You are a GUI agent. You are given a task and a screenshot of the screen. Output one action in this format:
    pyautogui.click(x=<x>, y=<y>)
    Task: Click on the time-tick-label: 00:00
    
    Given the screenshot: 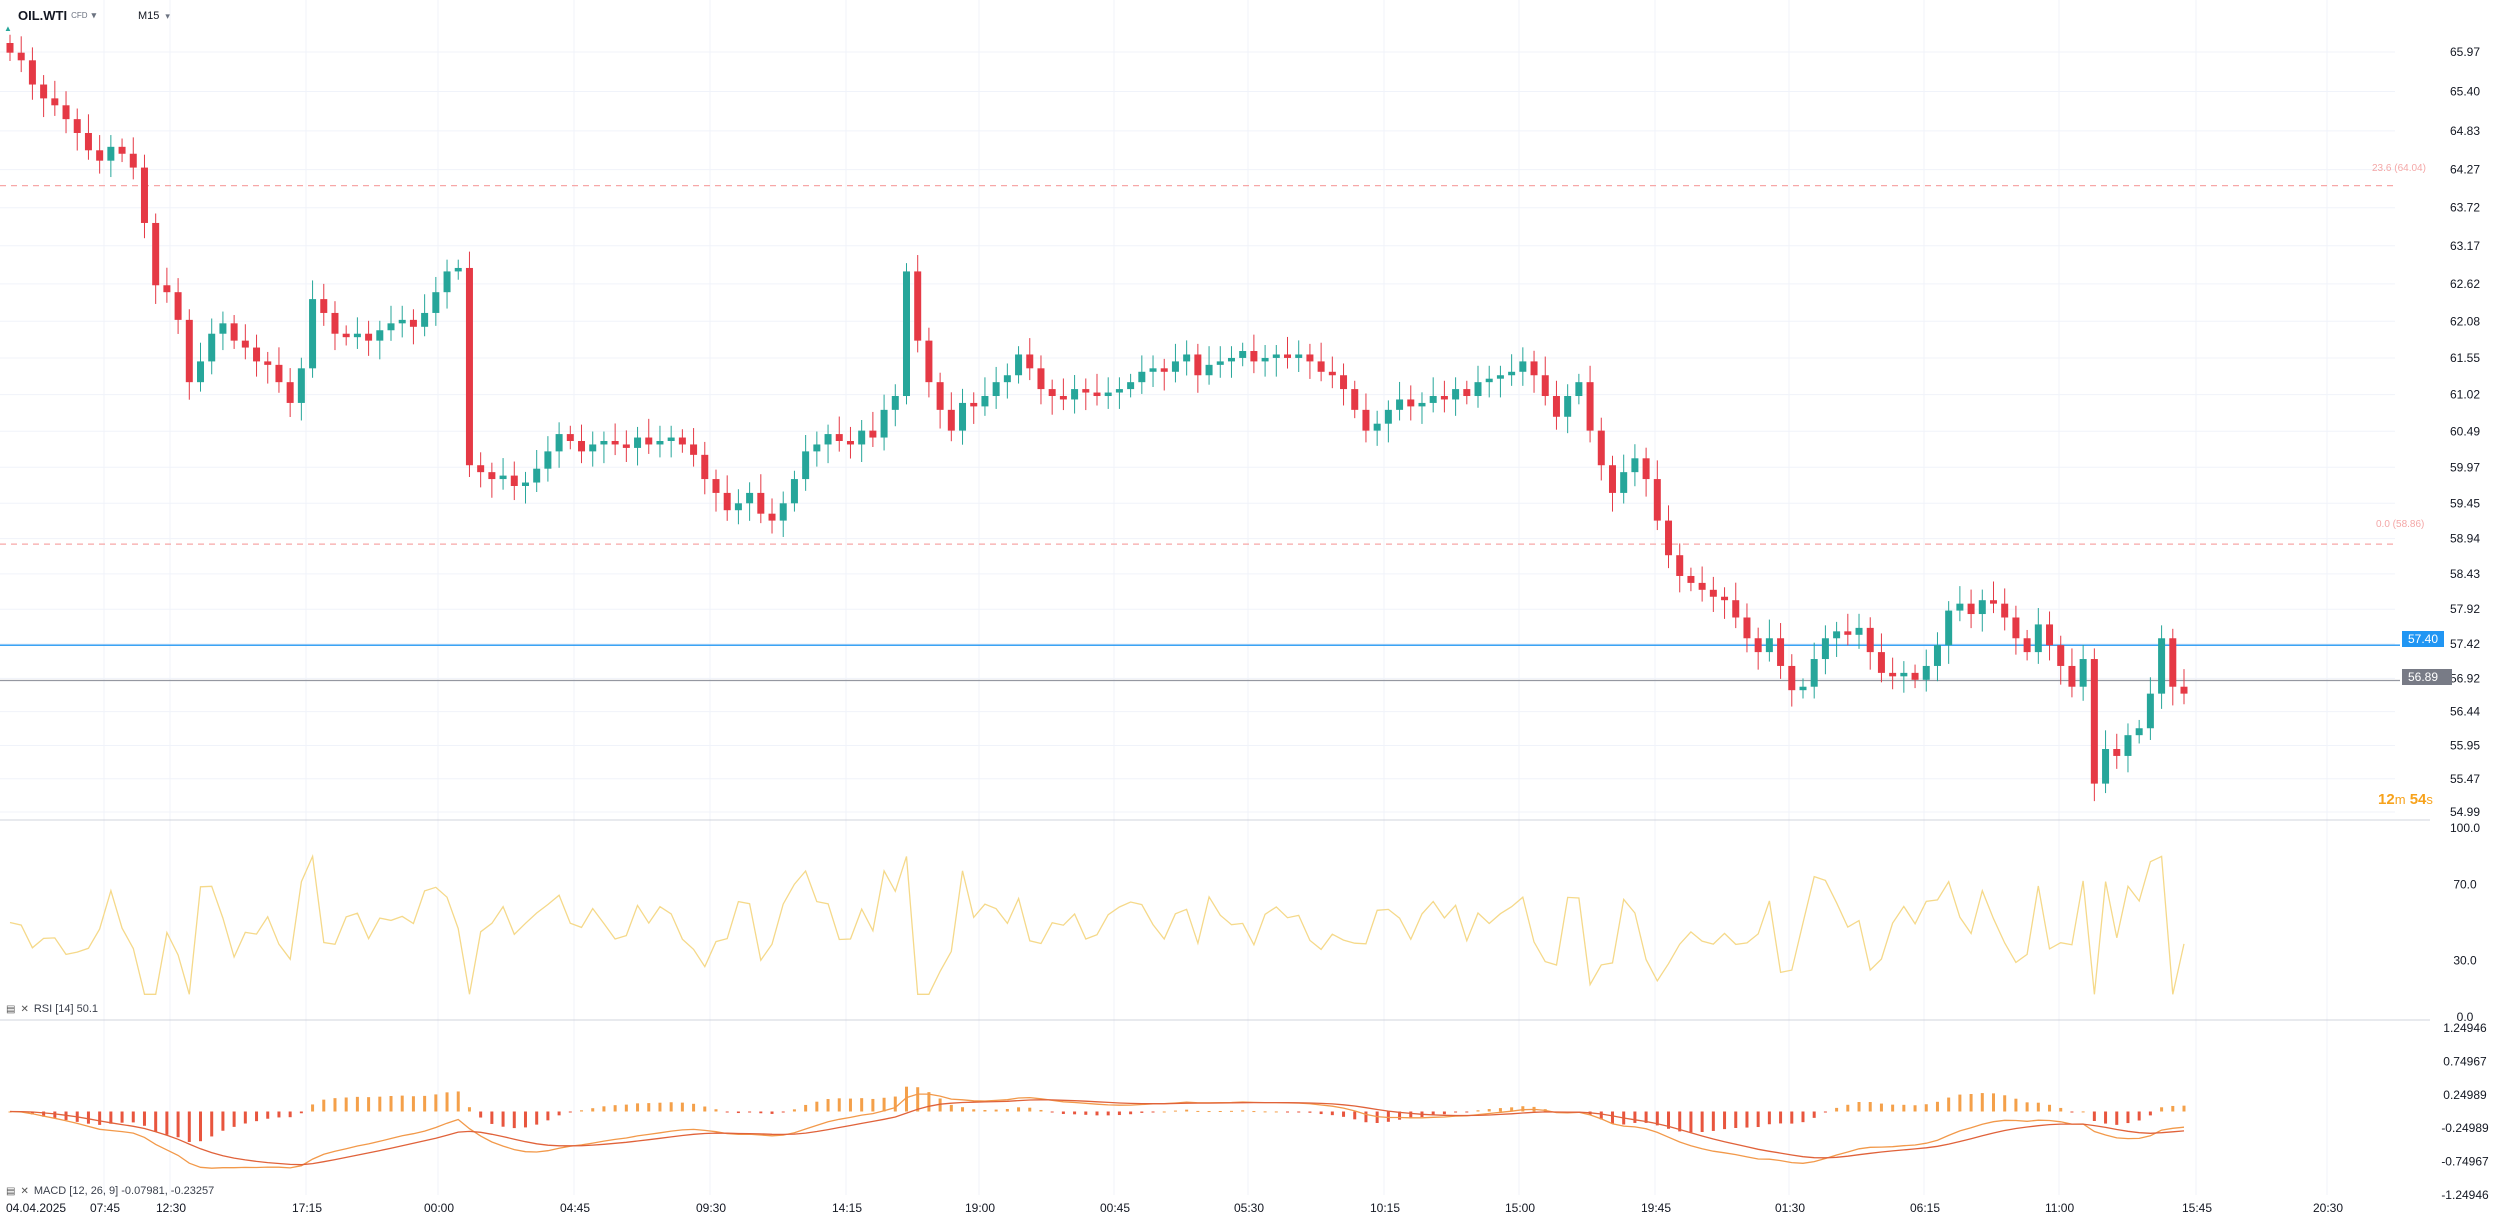 What is the action you would take?
    pyautogui.click(x=439, y=1208)
    